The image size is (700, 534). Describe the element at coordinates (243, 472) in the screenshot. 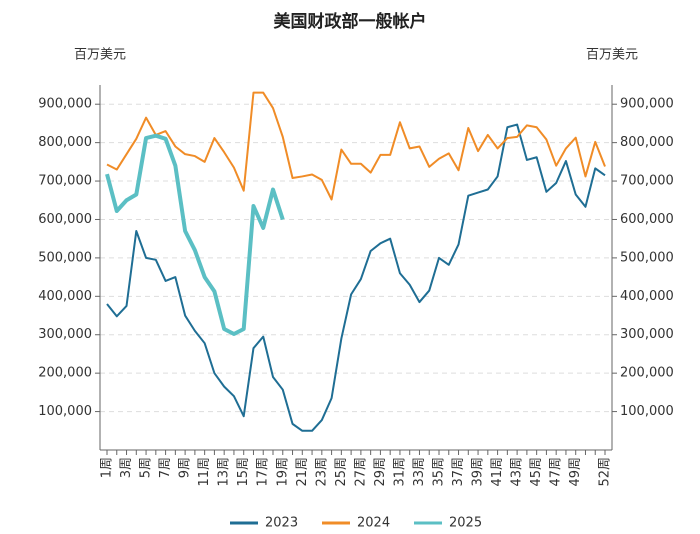

I see `x-tick-label: 15周` at that location.